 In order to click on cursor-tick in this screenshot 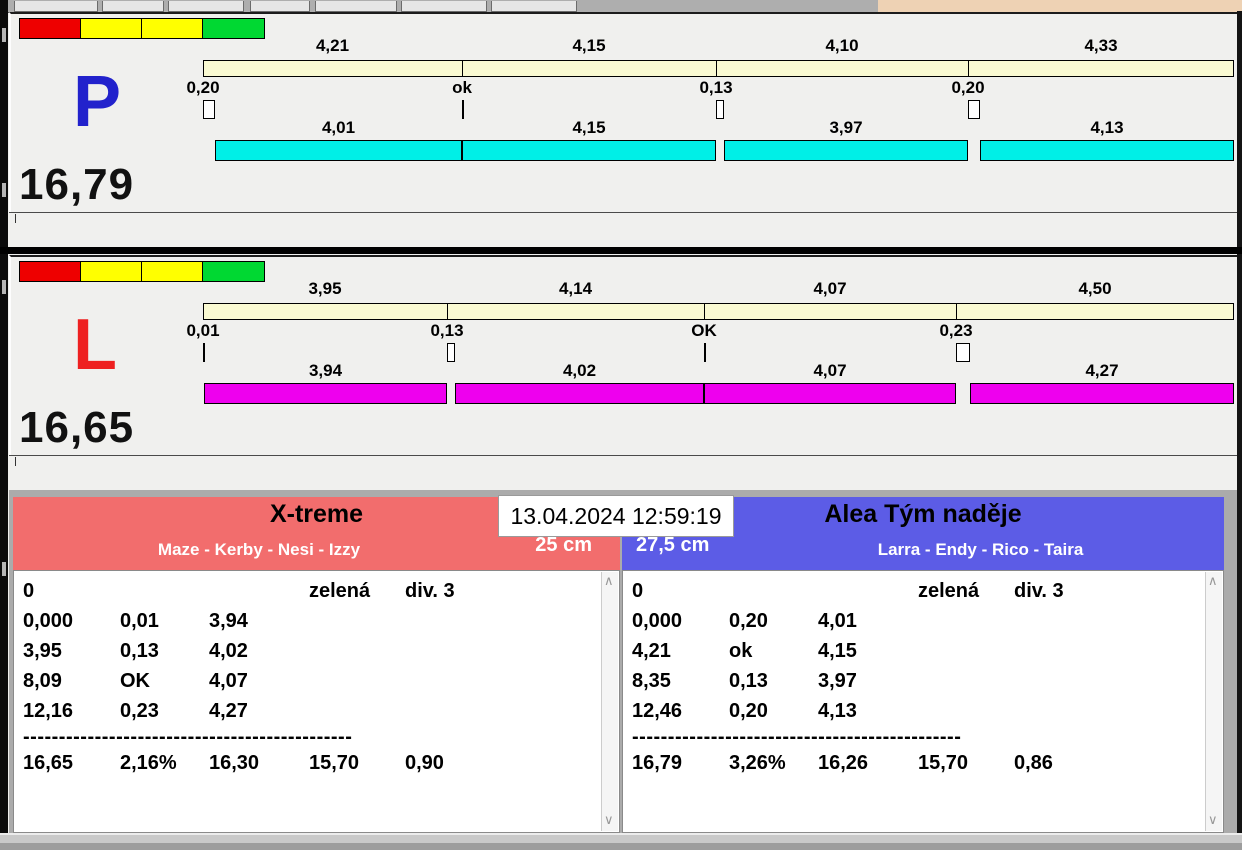, I will do `click(15, 218)`.